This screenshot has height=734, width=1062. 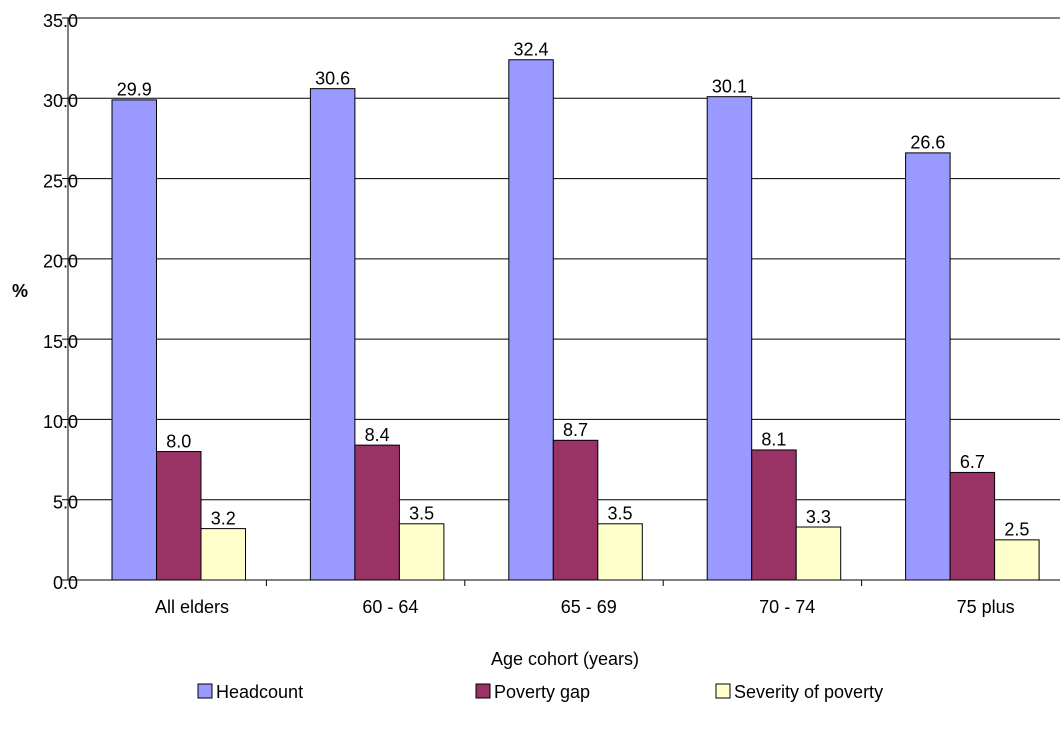 I want to click on data-label: 8.4, so click(x=377, y=435).